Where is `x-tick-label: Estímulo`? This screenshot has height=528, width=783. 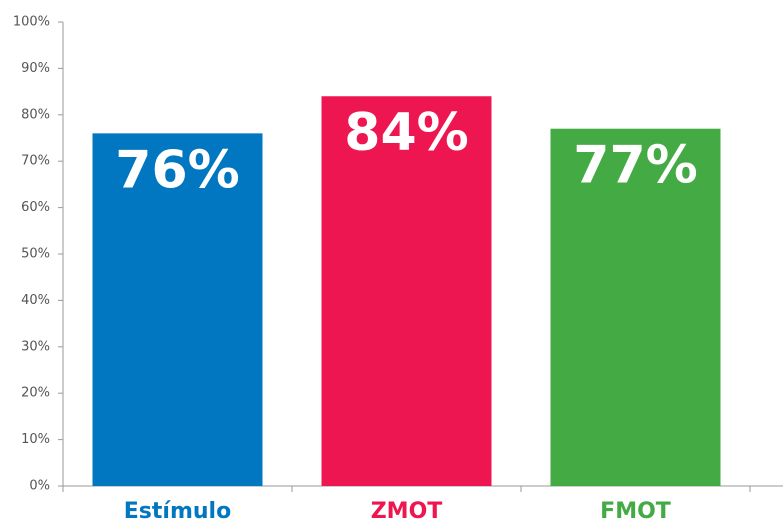 x-tick-label: Estímulo is located at coordinates (177, 511).